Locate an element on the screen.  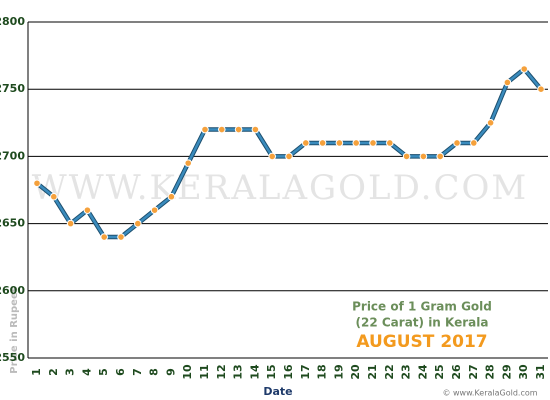
x-tick-label: 11 is located at coordinates (204, 371).